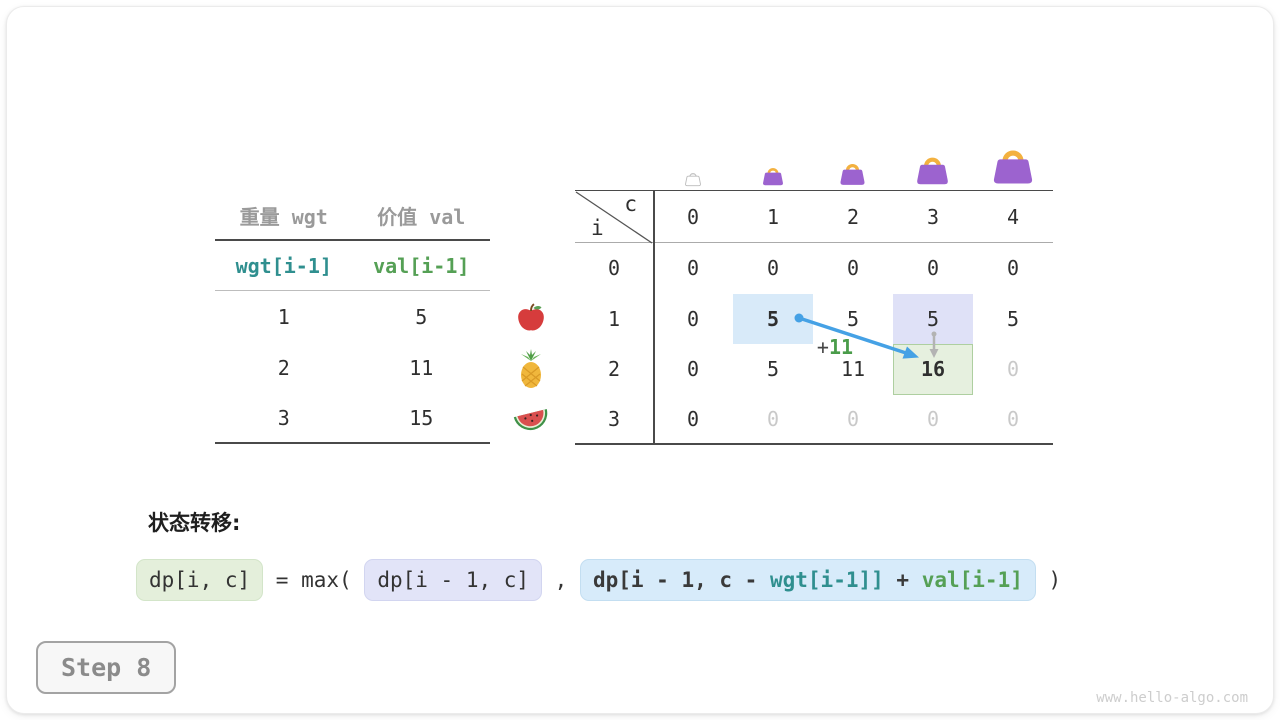 The height and width of the screenshot is (720, 1280). I want to click on dp-table-vertical-divider, so click(654, 317).